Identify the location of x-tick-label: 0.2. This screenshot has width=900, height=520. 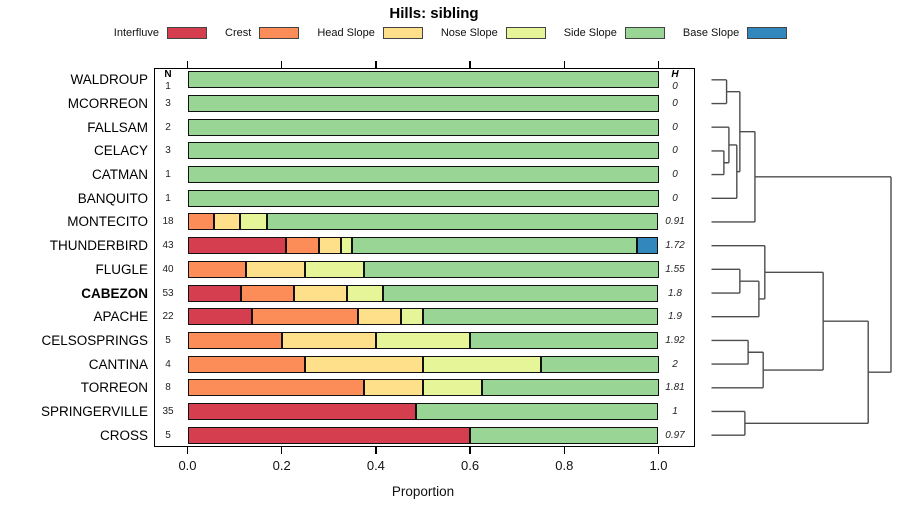
(281, 465).